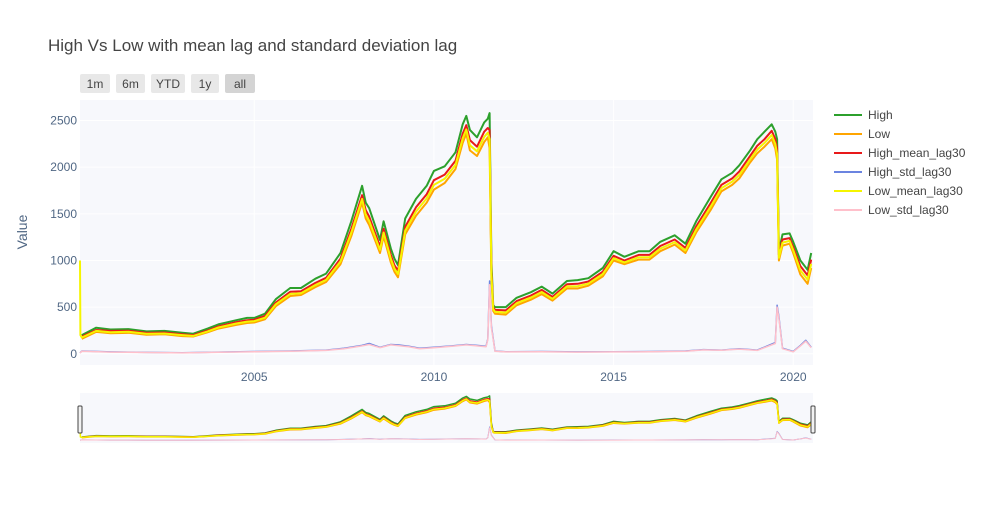  I want to click on series-line-low-std-lag30, so click(445, 319).